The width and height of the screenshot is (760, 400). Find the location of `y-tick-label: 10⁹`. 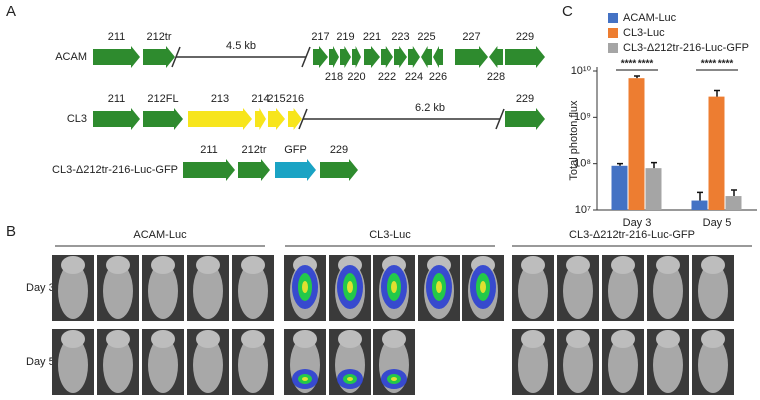

y-tick-label: 10⁹ is located at coordinates (582, 117).